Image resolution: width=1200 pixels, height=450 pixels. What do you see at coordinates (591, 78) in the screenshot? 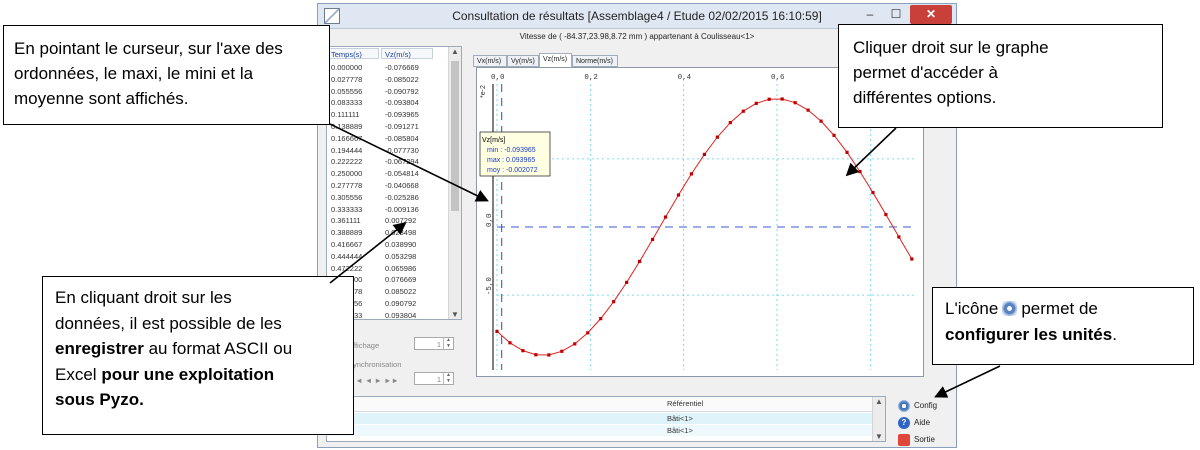
I see `x-tick-label: 0,2` at bounding box center [591, 78].